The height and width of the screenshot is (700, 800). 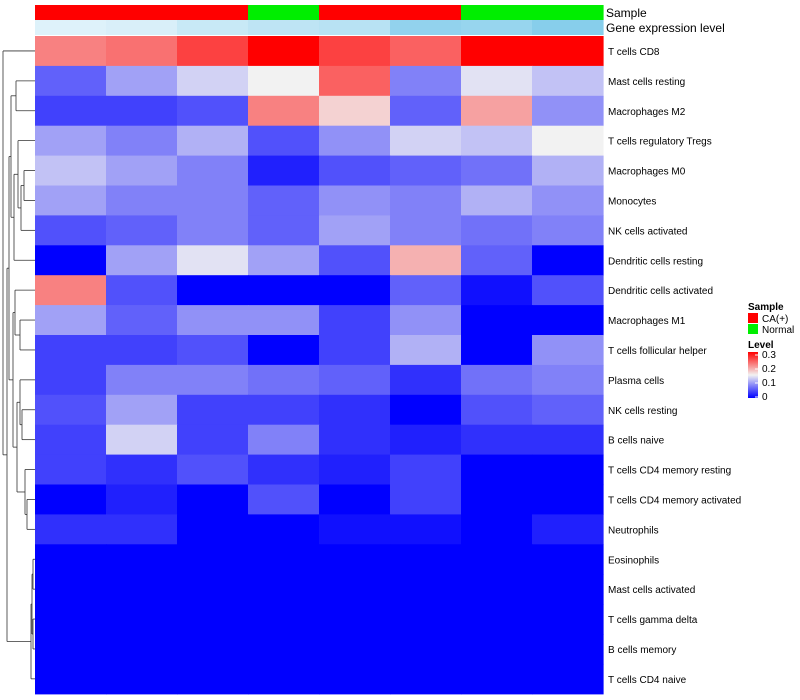 What do you see at coordinates (660, 291) in the screenshot?
I see `row-label: Dendritic cells activated` at bounding box center [660, 291].